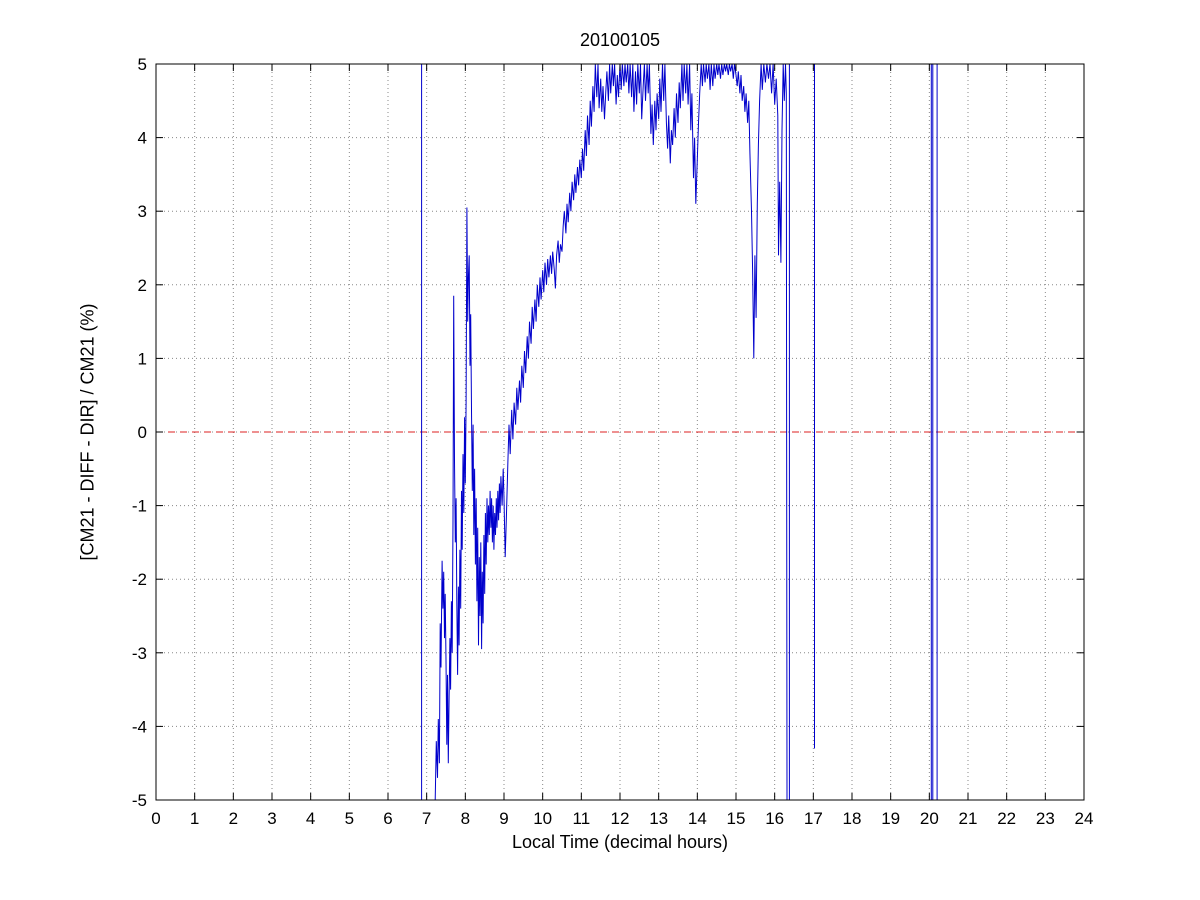 The height and width of the screenshot is (900, 1200). I want to click on y-tick-label: -3, so click(139, 653).